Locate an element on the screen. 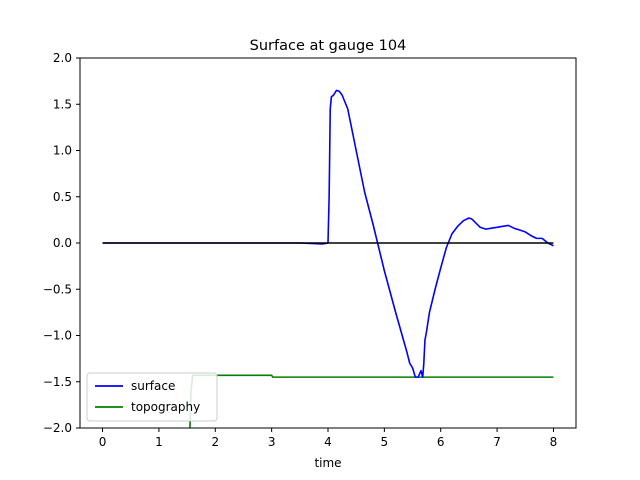 The image size is (640, 480). x-tick-label: 4 is located at coordinates (328, 442).